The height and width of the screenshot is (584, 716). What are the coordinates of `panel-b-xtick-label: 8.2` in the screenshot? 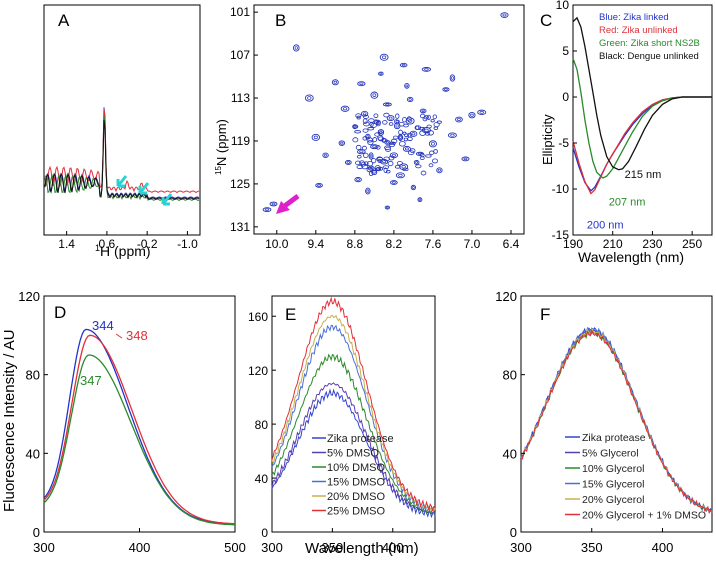 It's located at (394, 244).